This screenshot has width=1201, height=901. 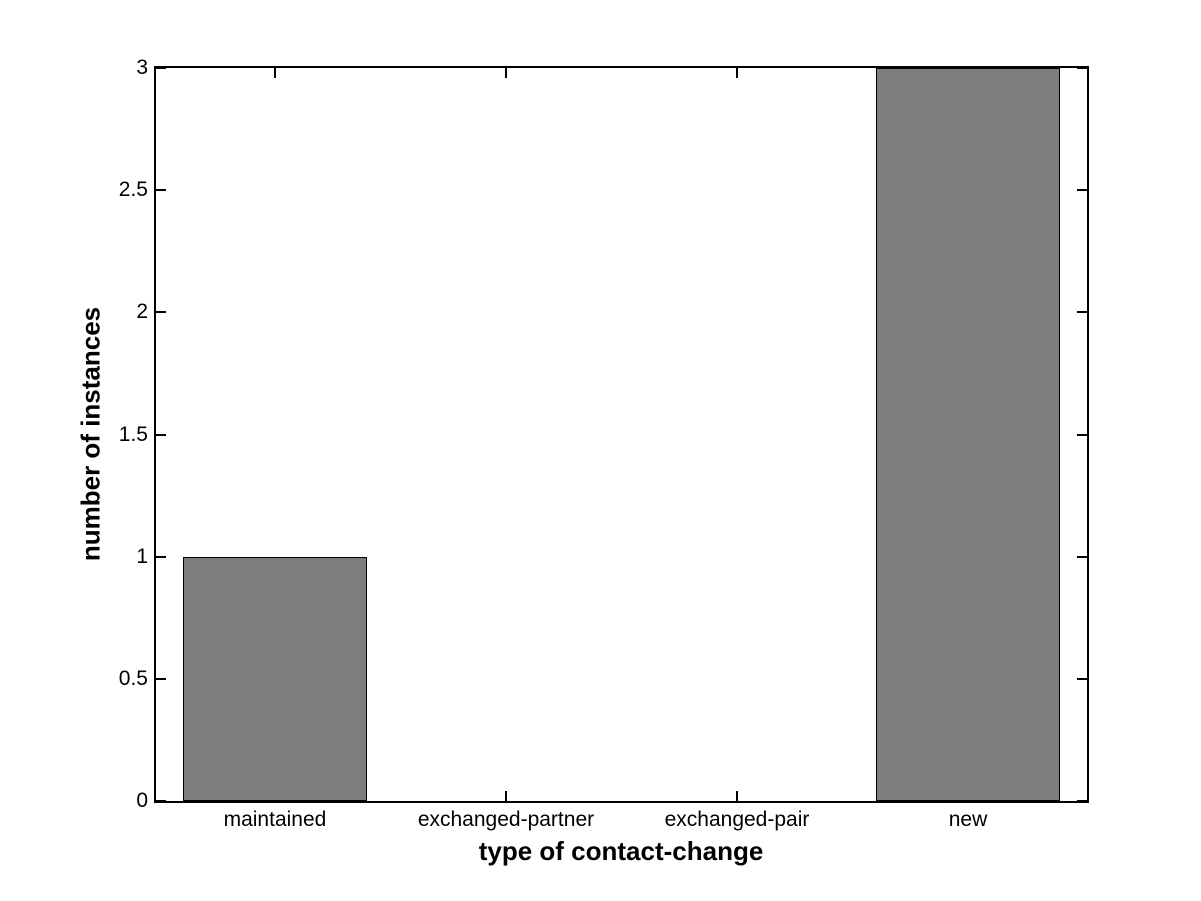 What do you see at coordinates (133, 190) in the screenshot?
I see `y-tick-label: 2.5` at bounding box center [133, 190].